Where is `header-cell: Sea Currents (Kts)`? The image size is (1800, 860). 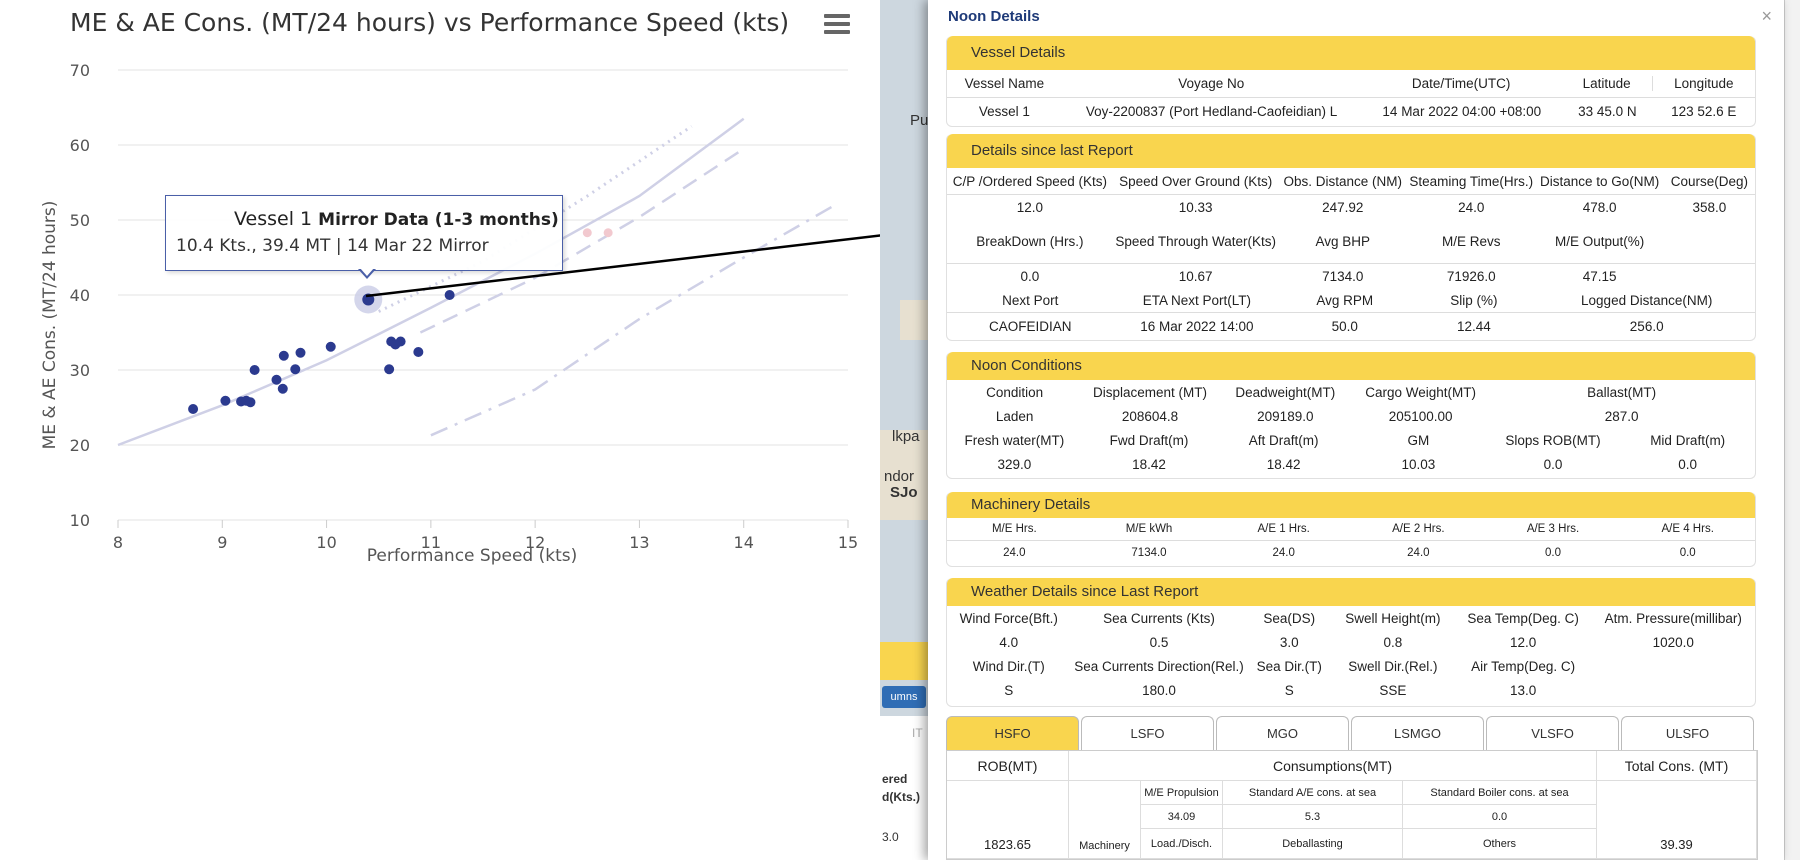
header-cell: Sea Currents (Kts) is located at coordinates (1159, 618).